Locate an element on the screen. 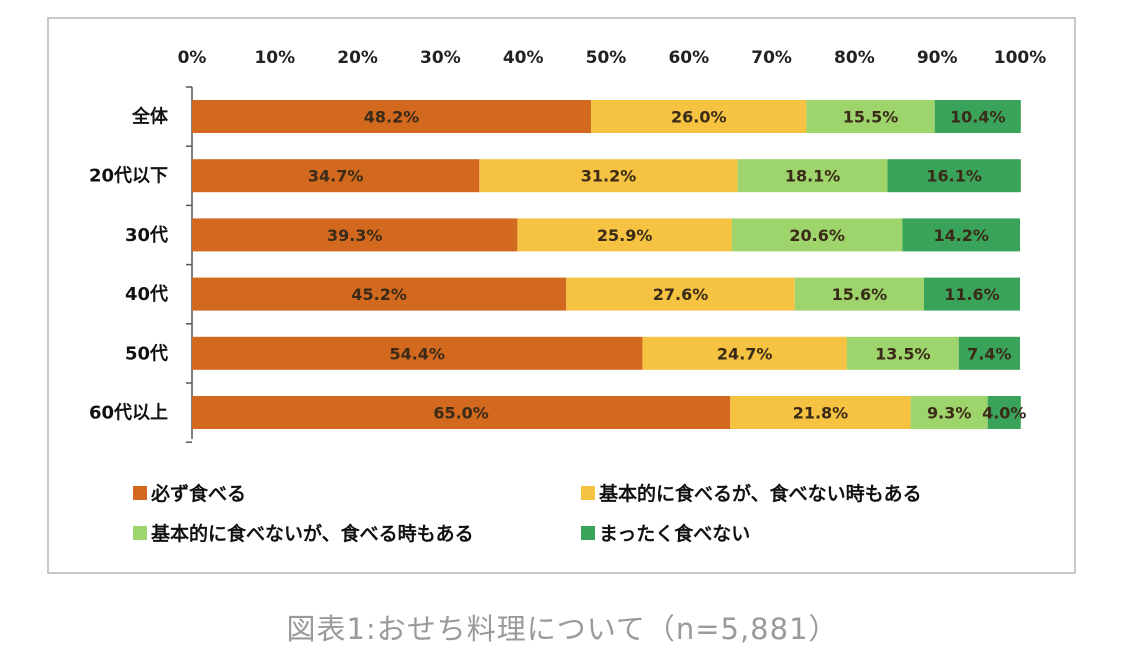  data-label: 15.5% is located at coordinates (871, 117).